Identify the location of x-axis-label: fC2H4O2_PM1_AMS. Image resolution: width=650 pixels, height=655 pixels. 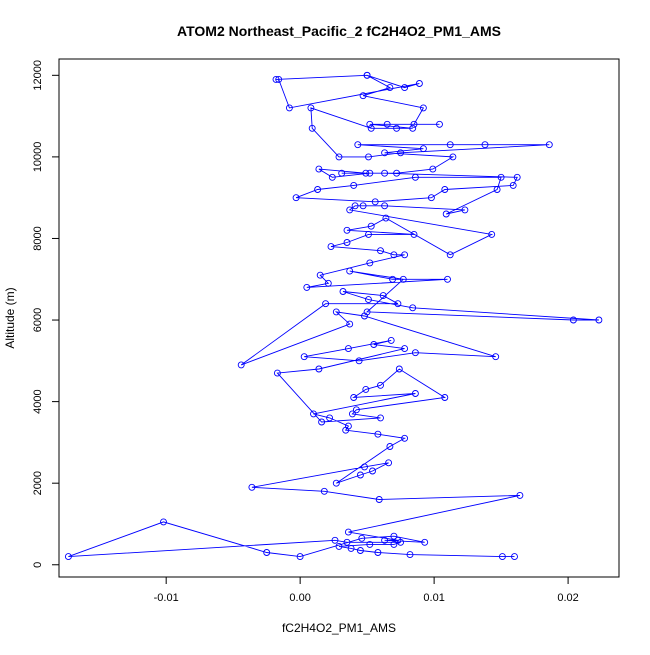
(339, 628).